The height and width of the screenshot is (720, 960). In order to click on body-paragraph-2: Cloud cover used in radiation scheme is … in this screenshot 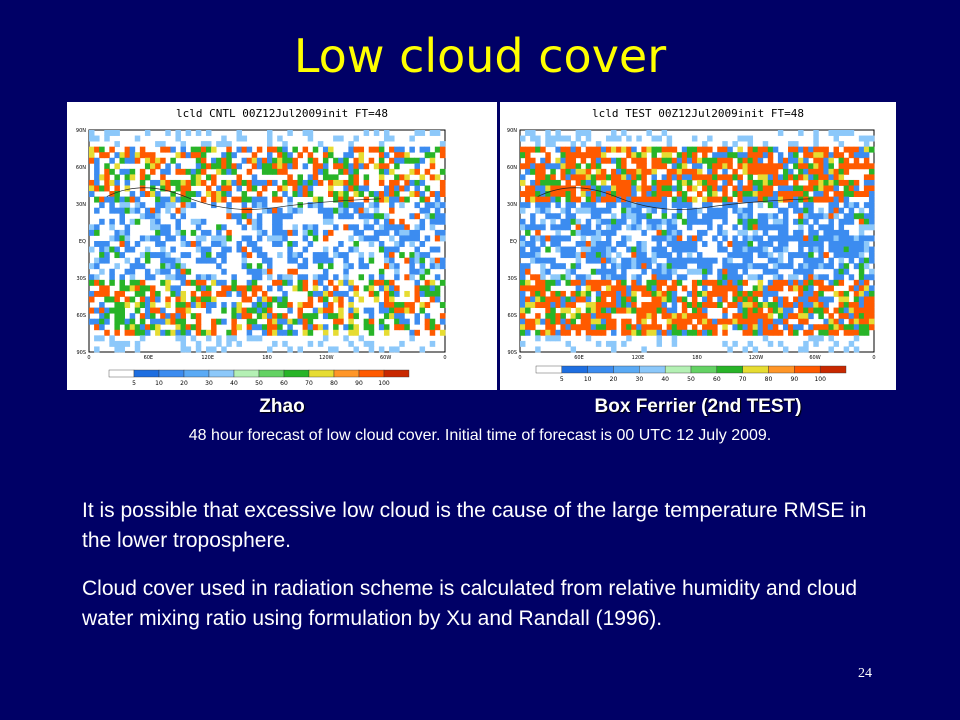, I will do `click(470, 603)`.